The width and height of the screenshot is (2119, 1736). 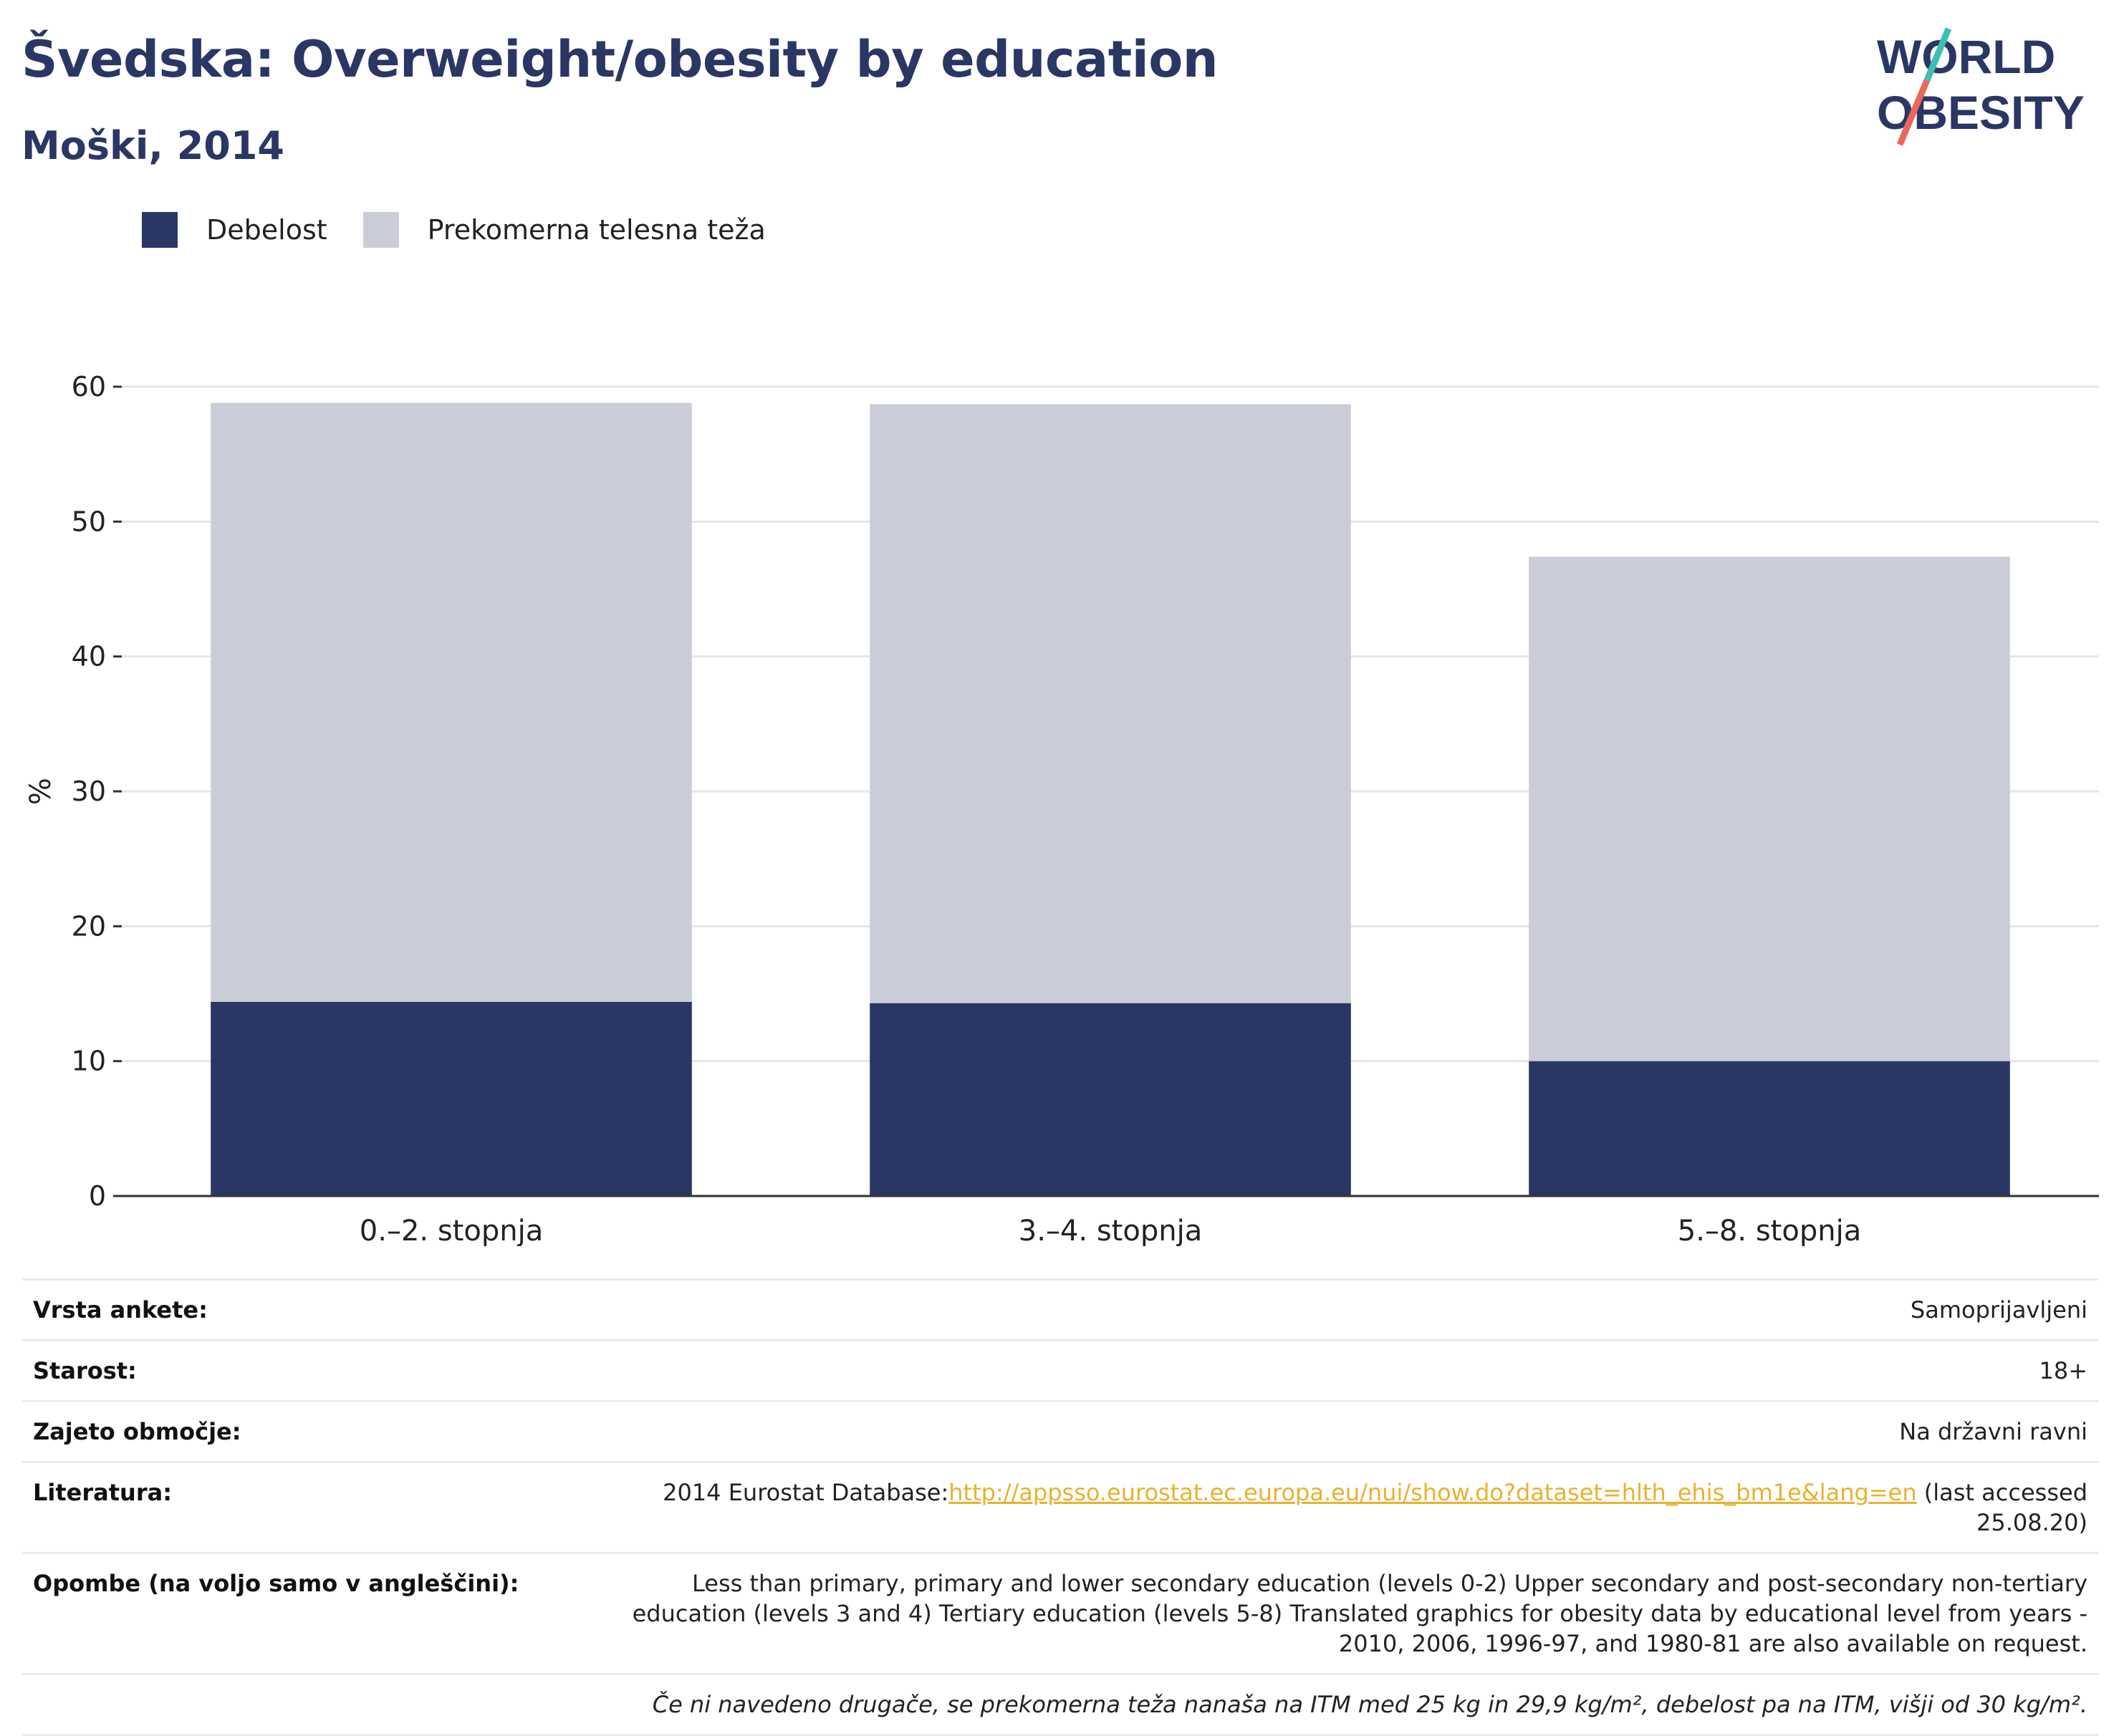 What do you see at coordinates (806, 1492) in the screenshot?
I see `reference-prefix: 2014 Eurostat Database:` at bounding box center [806, 1492].